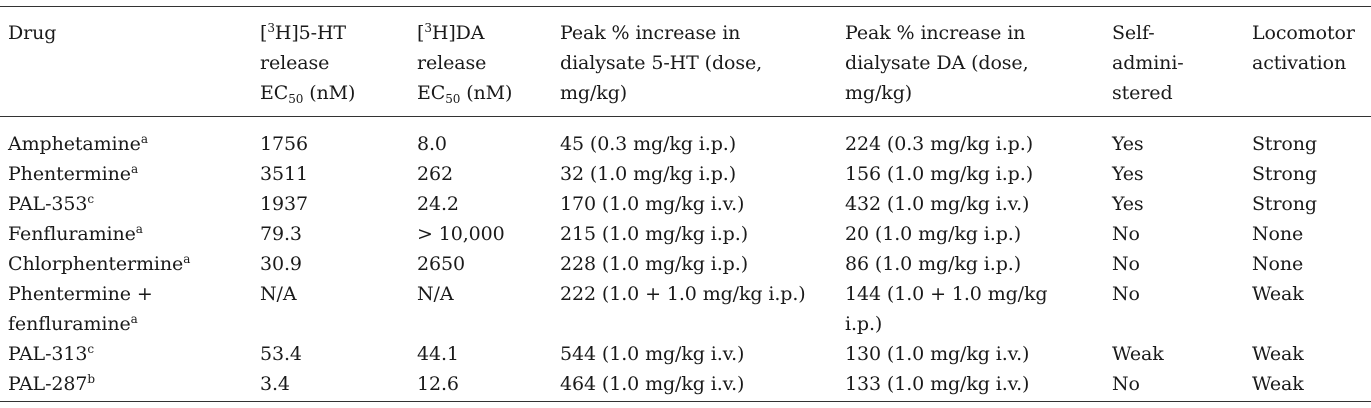 This screenshot has height=408, width=1371. What do you see at coordinates (51, 203) in the screenshot?
I see `row-pal353-drug: PAL-353c` at bounding box center [51, 203].